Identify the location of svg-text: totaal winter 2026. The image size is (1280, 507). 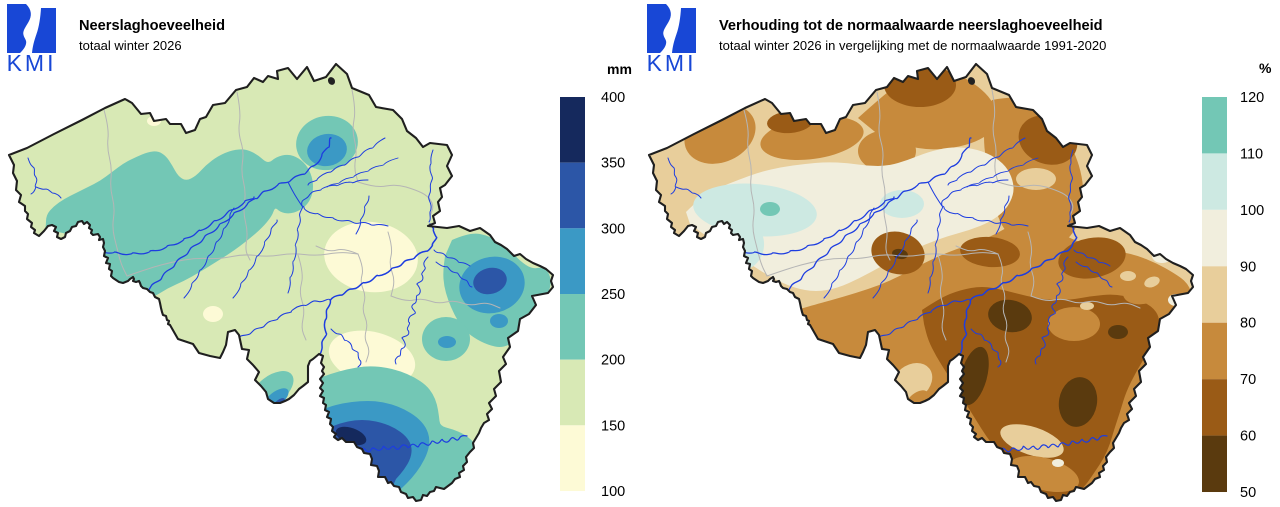
(130, 45).